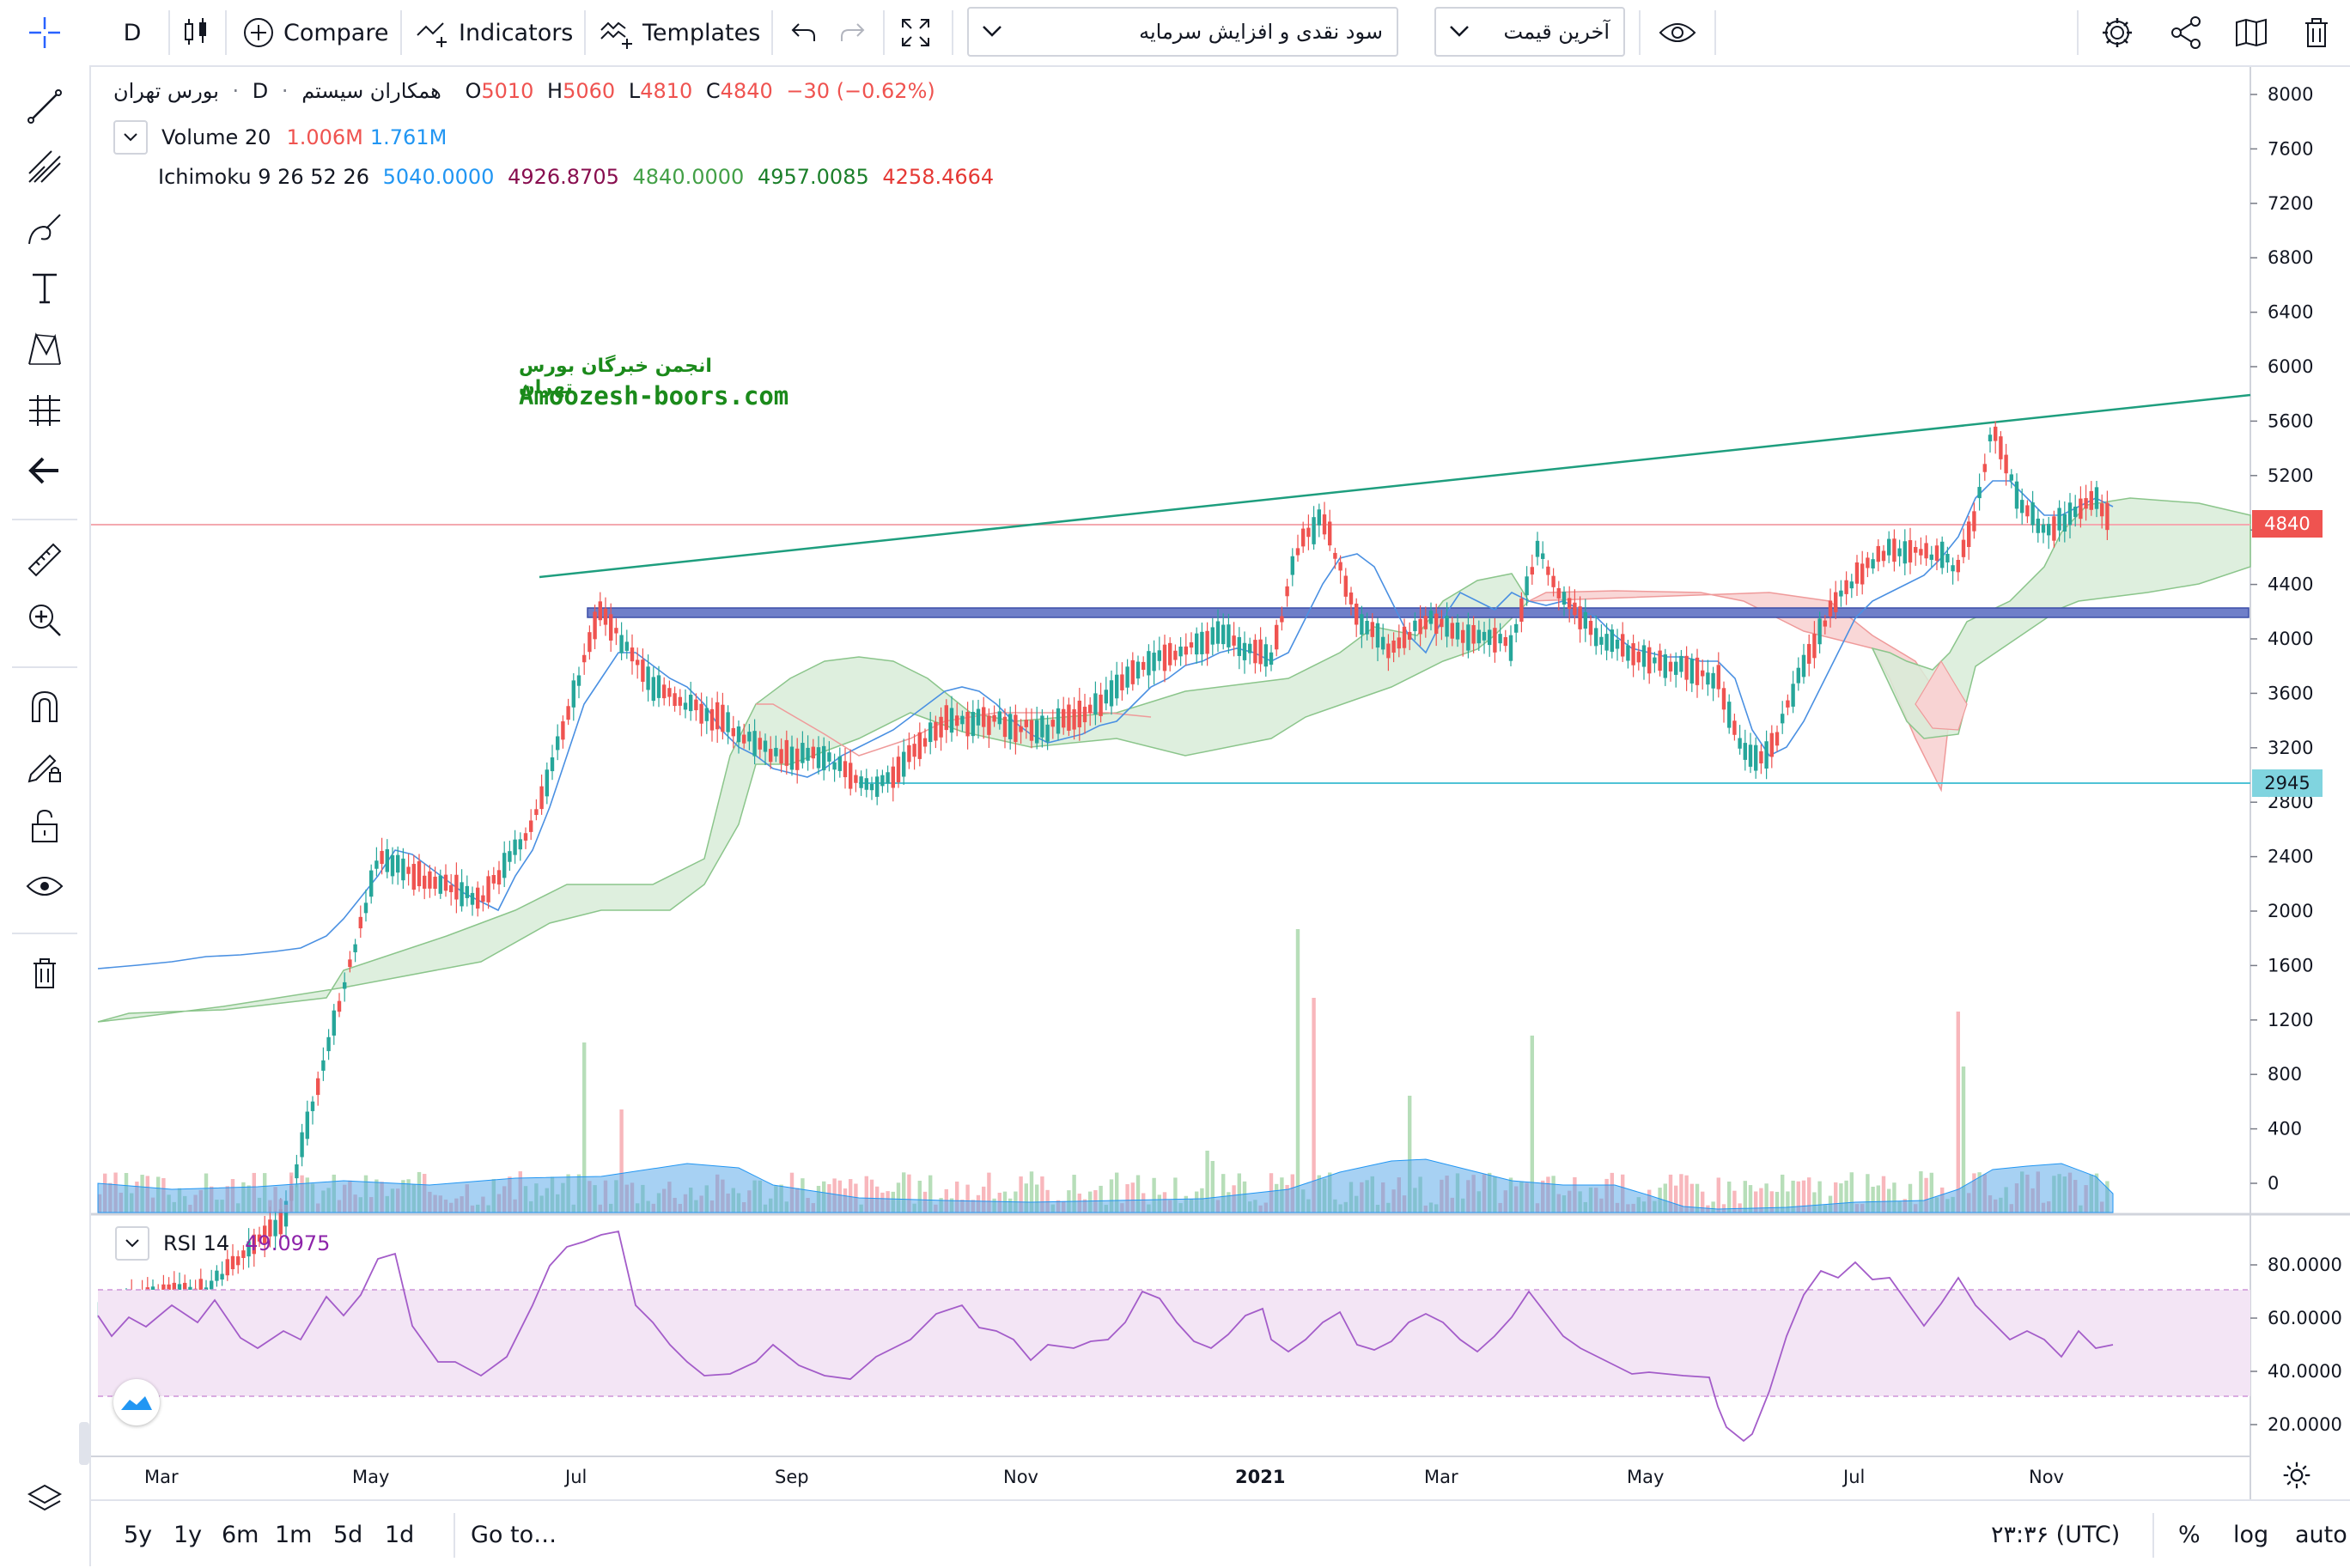  What do you see at coordinates (2117, 32) in the screenshot?
I see `gear-icon` at bounding box center [2117, 32].